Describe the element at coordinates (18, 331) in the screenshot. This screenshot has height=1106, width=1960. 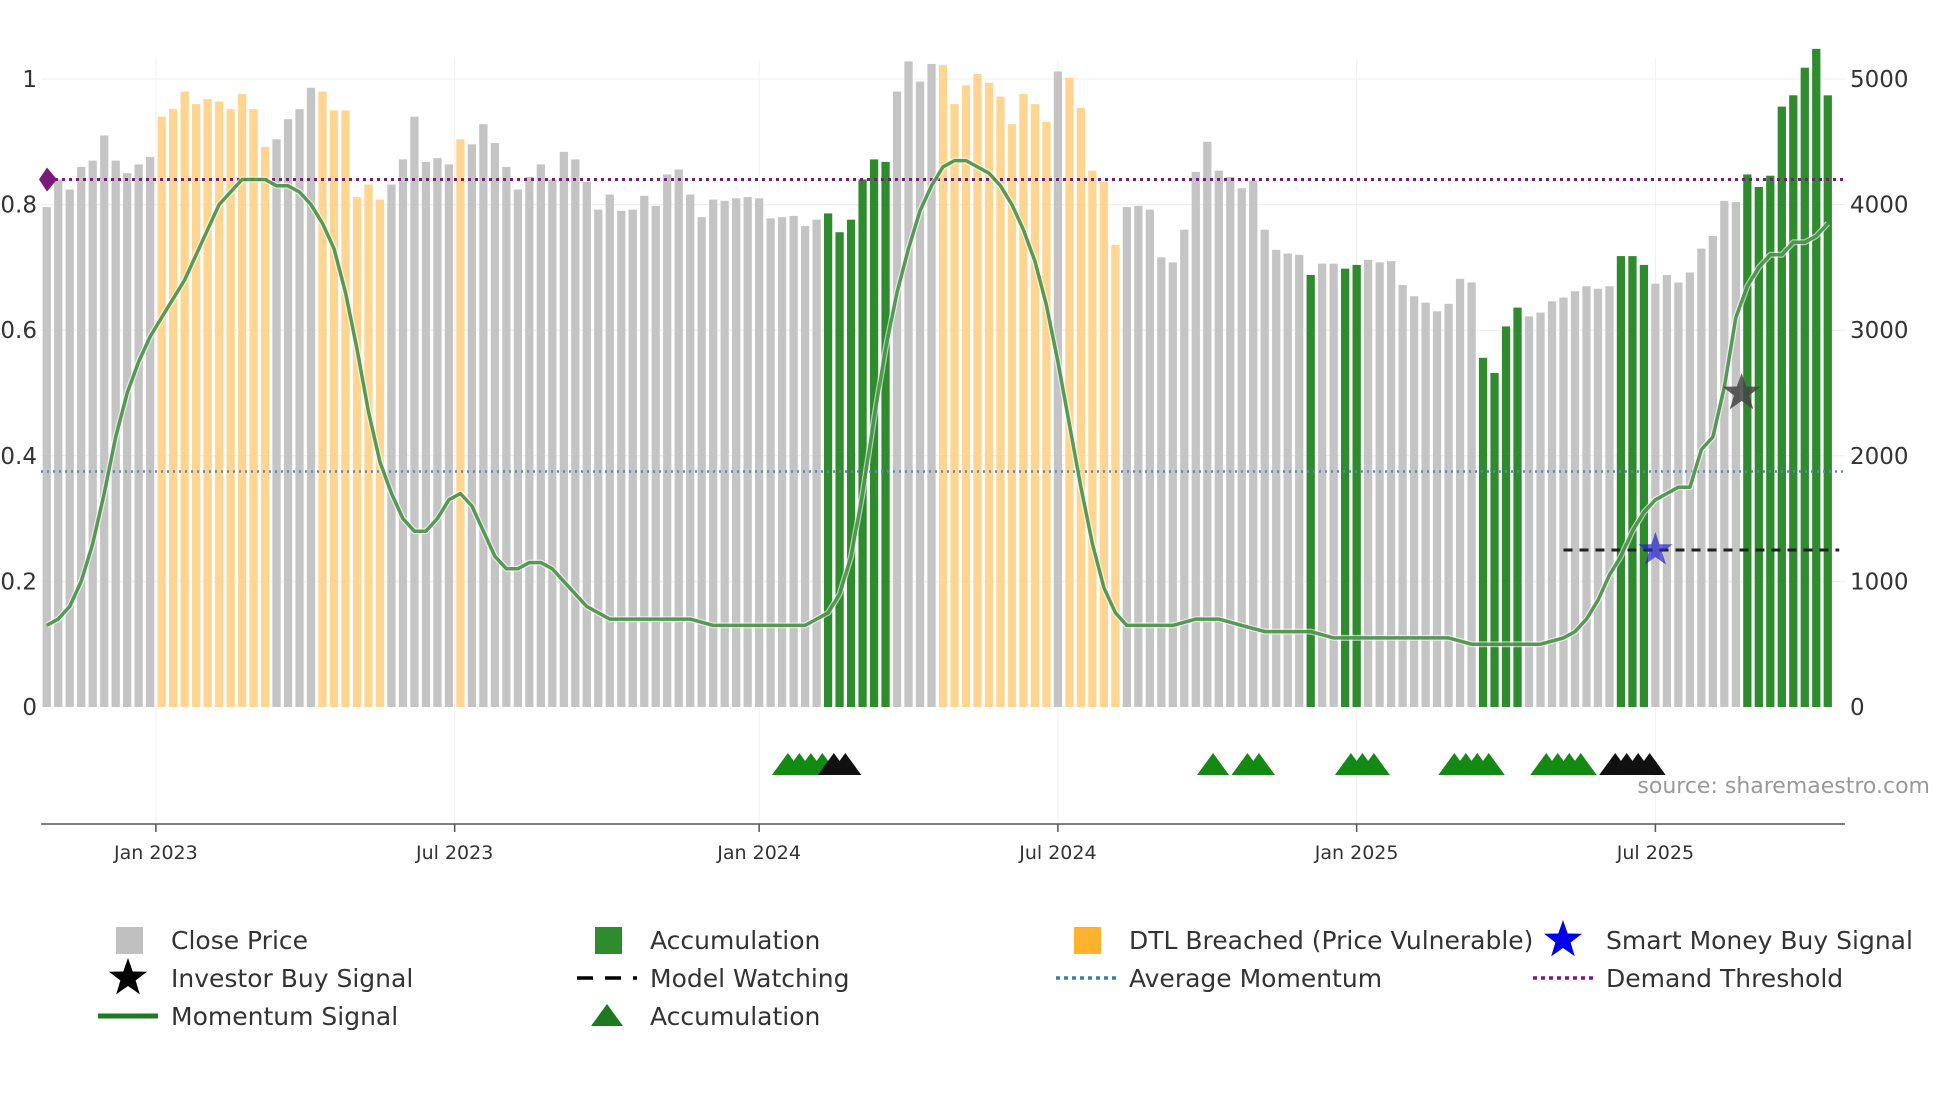
I see `left-tick-label: 0.6` at that location.